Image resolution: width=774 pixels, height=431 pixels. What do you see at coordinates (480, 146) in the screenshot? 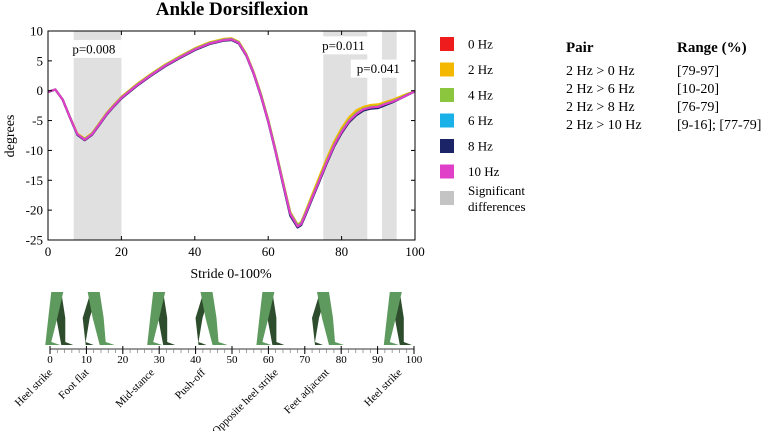
I see `legend-label: 8 Hz` at bounding box center [480, 146].